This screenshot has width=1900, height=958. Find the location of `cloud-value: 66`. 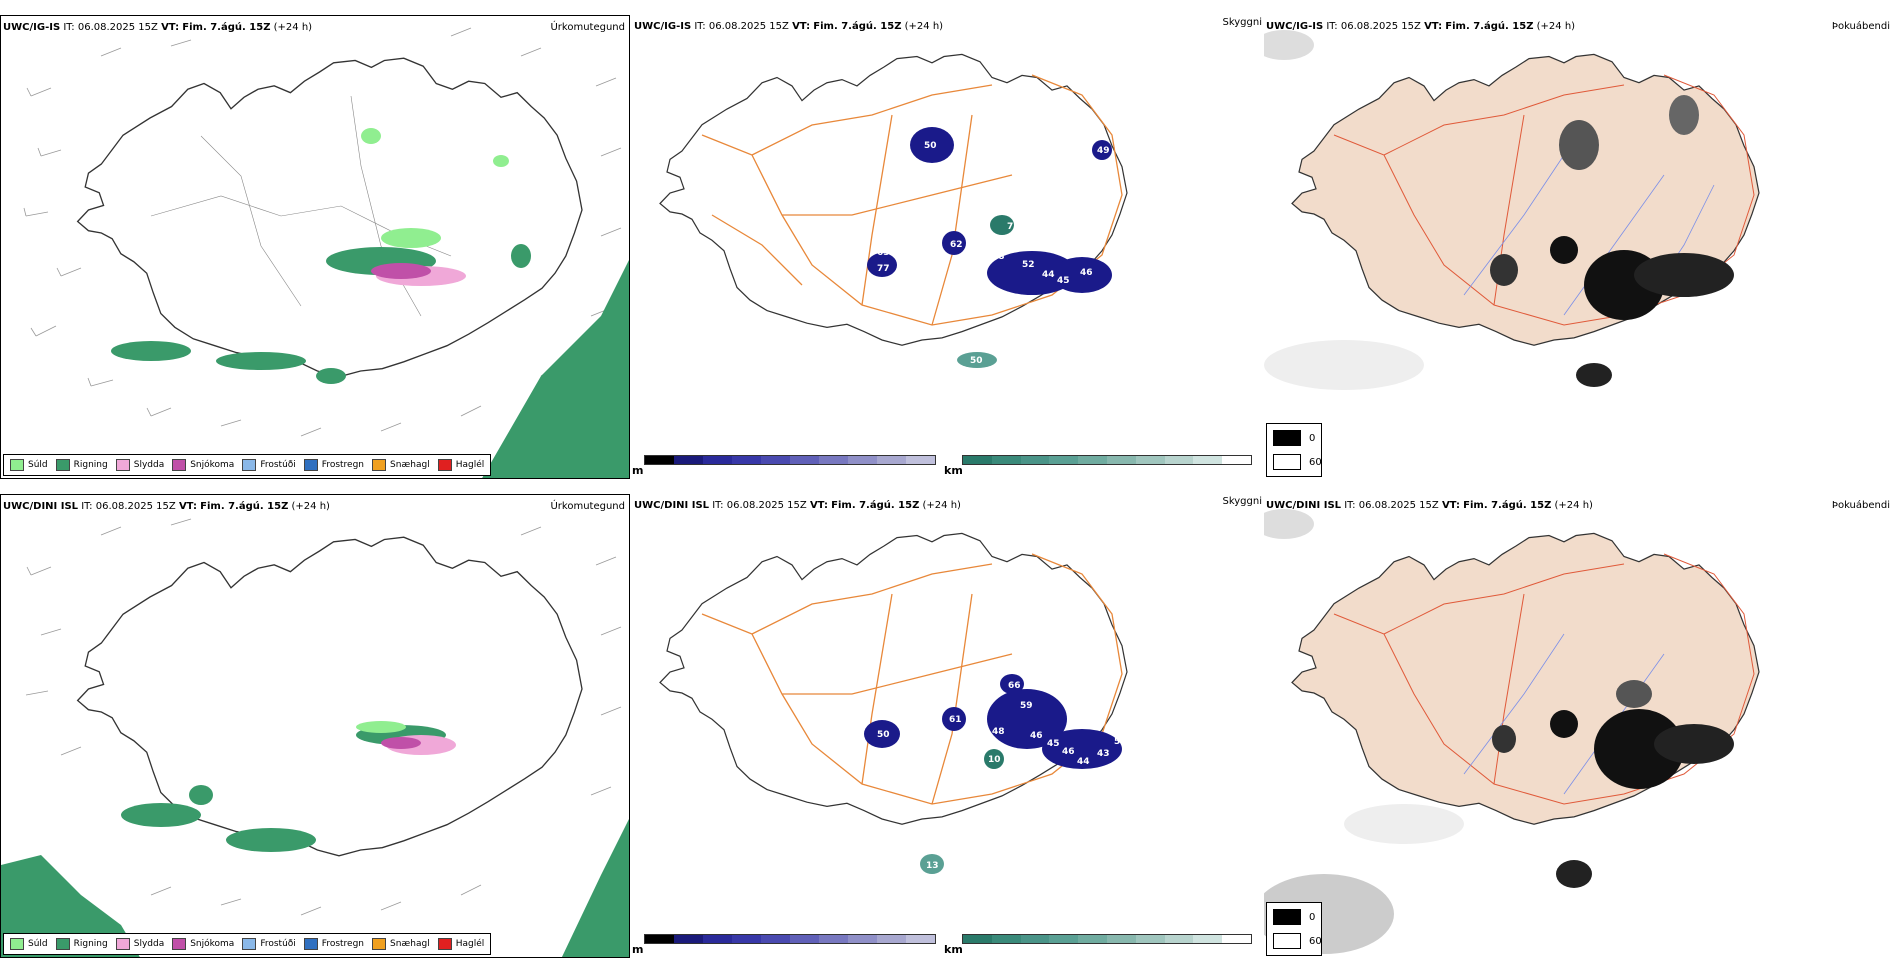

cloud-value: 66 is located at coordinates (1014, 686).